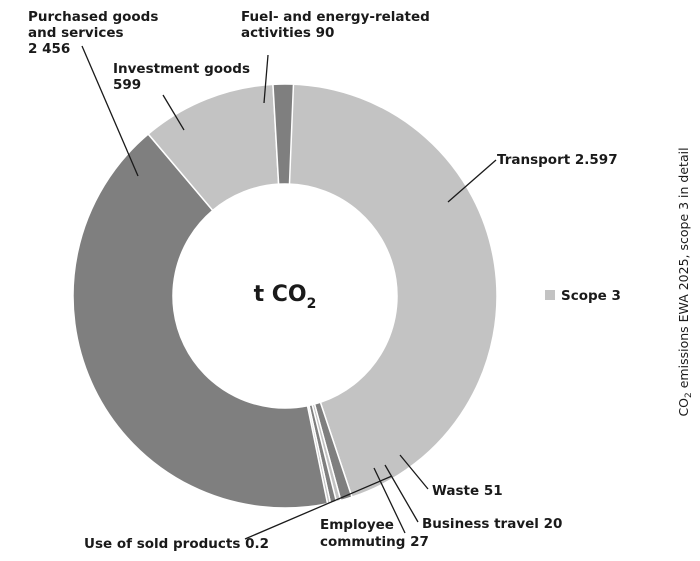  What do you see at coordinates (550, 295) in the screenshot?
I see `legend-swatch-scope3` at bounding box center [550, 295].